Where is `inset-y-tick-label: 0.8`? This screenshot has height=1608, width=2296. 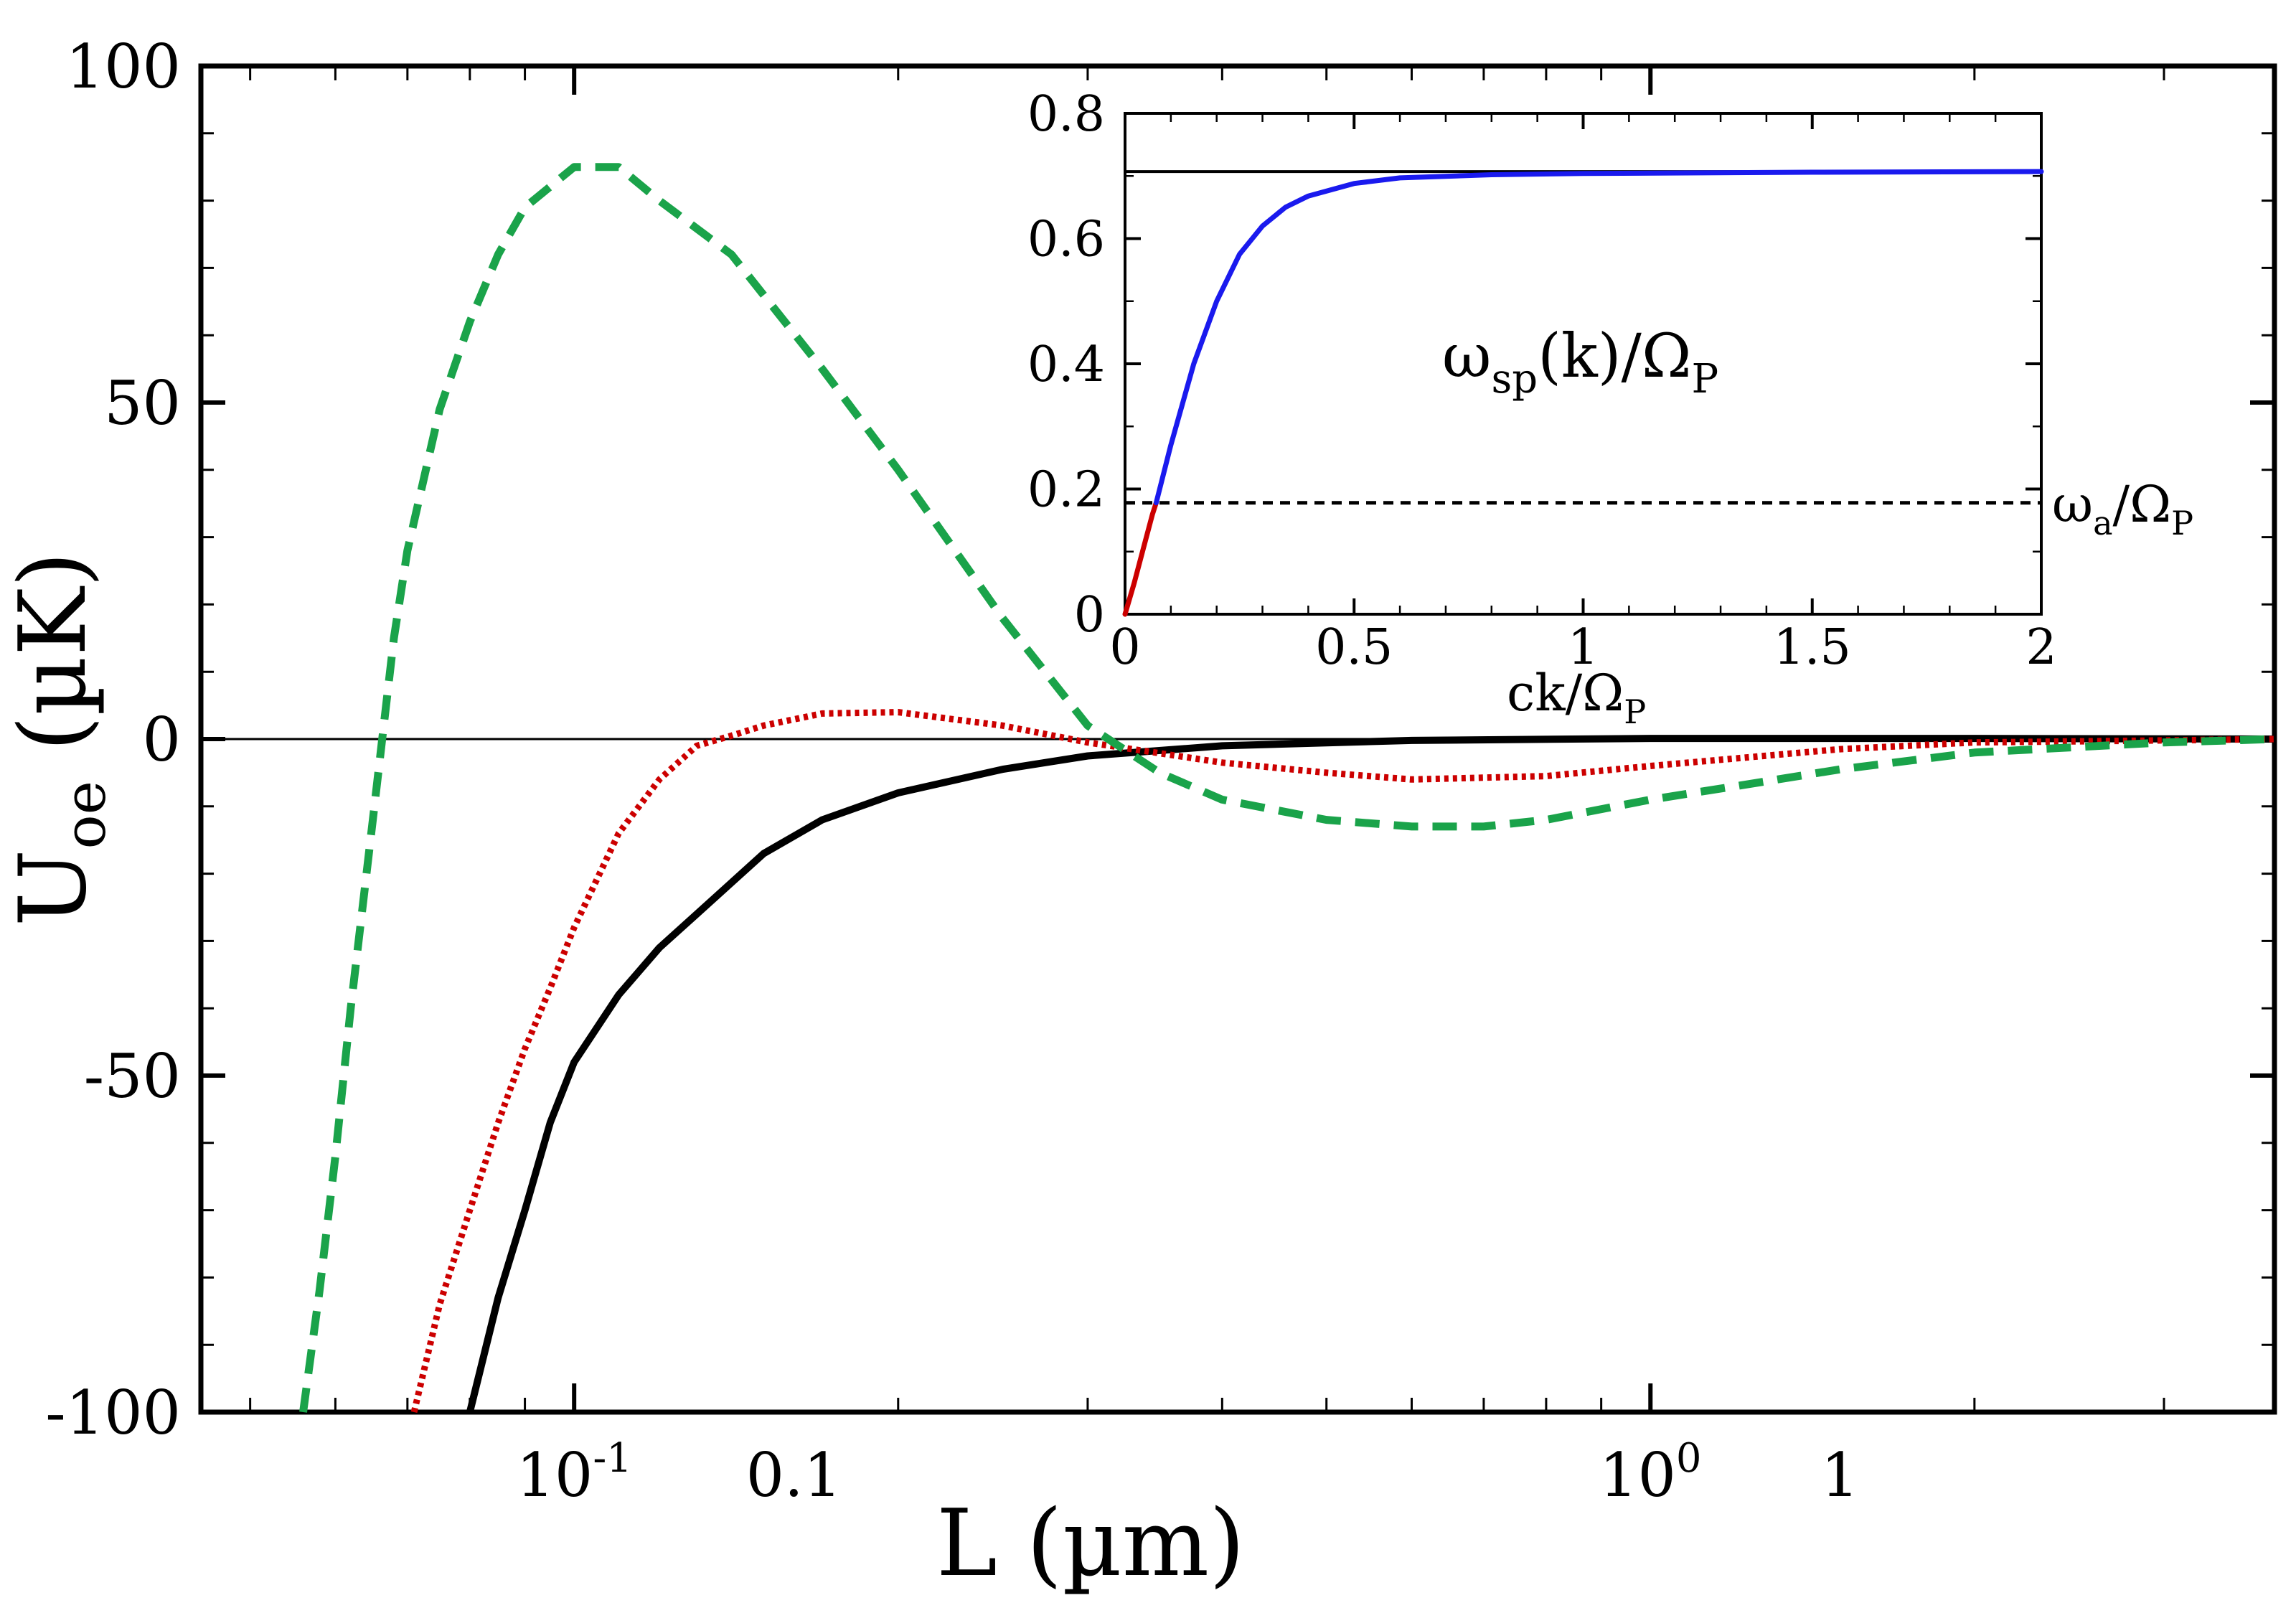 inset-y-tick-label: 0.8 is located at coordinates (1066, 115).